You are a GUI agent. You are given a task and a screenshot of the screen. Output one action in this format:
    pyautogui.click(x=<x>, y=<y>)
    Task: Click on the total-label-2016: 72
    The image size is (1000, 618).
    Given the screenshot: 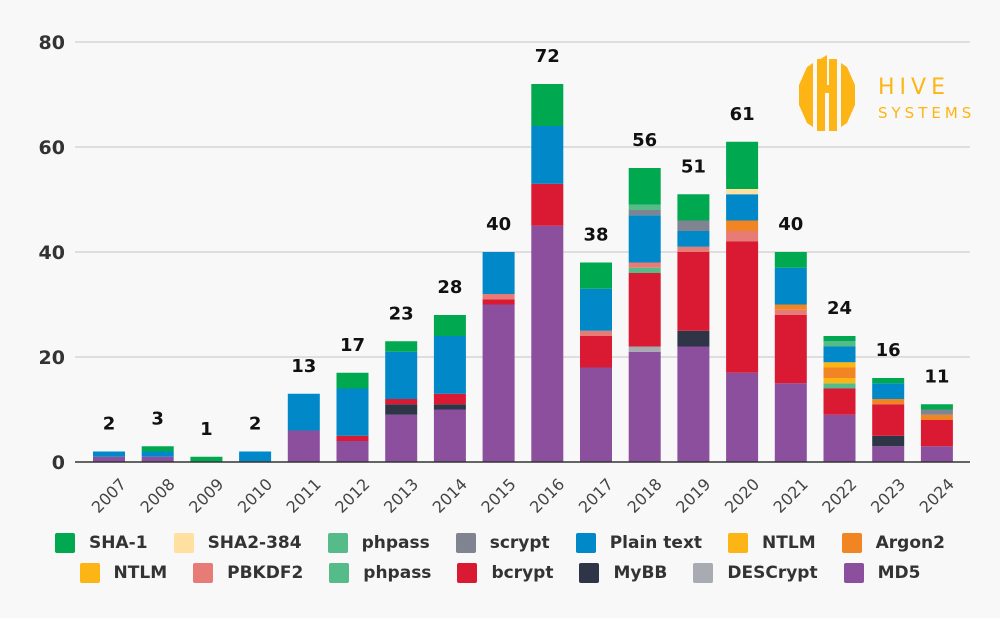 What is the action you would take?
    pyautogui.click(x=547, y=56)
    